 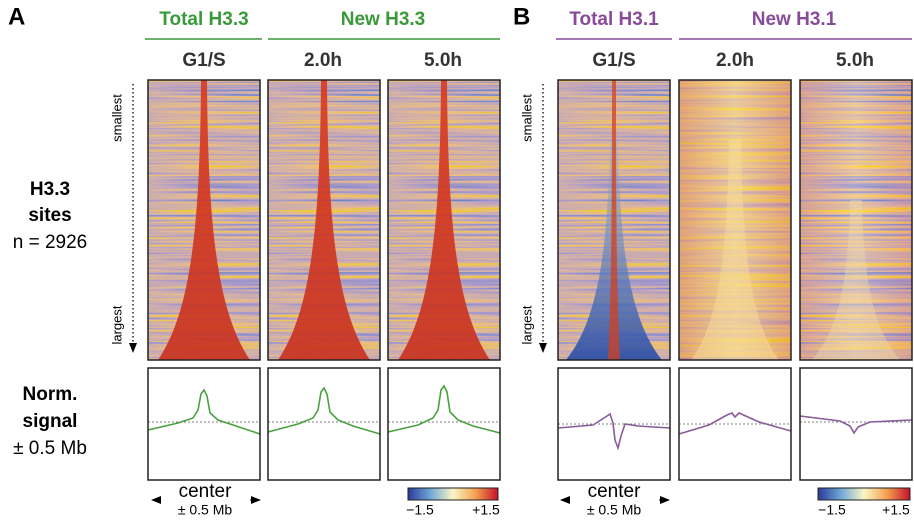 What do you see at coordinates (203, 19) in the screenshot?
I see `group-title: Total H3.3` at bounding box center [203, 19].